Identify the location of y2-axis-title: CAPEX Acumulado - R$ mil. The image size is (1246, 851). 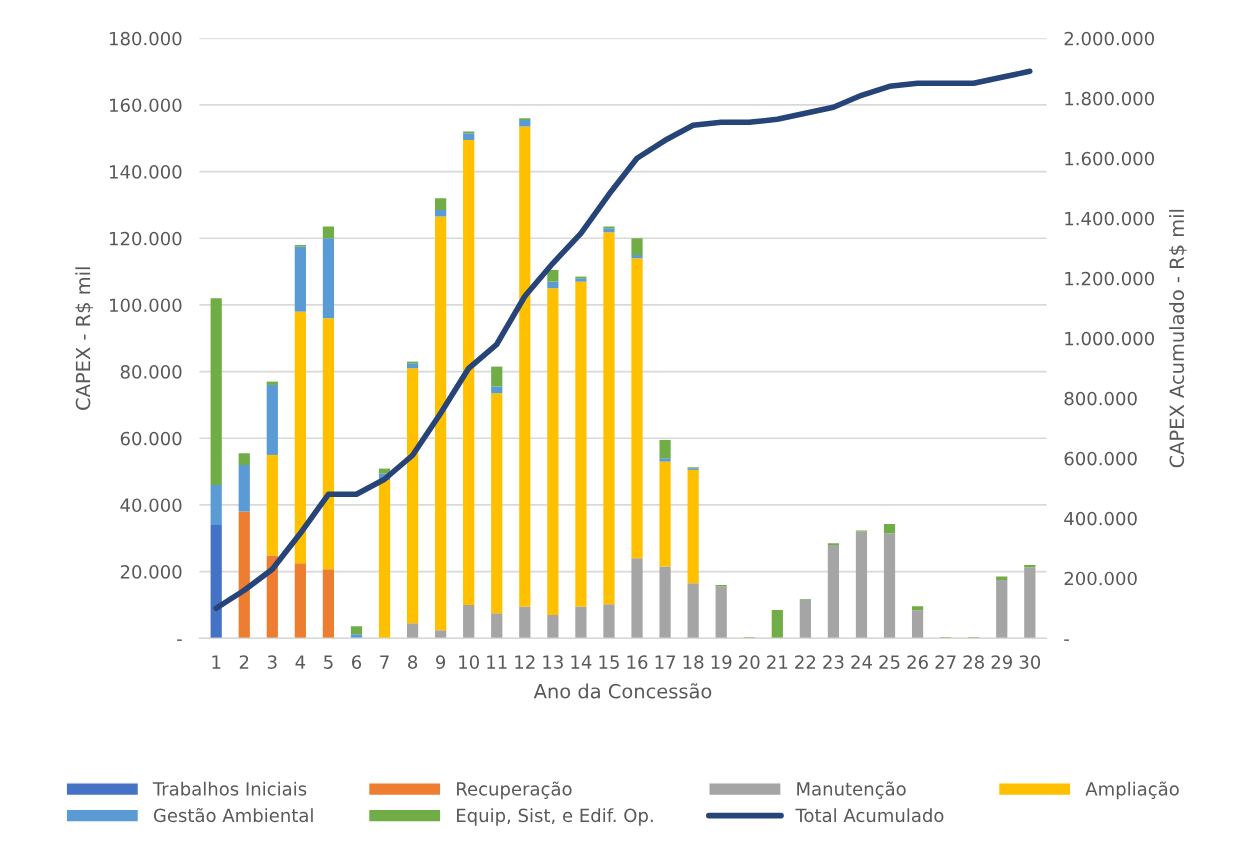
(1178, 338).